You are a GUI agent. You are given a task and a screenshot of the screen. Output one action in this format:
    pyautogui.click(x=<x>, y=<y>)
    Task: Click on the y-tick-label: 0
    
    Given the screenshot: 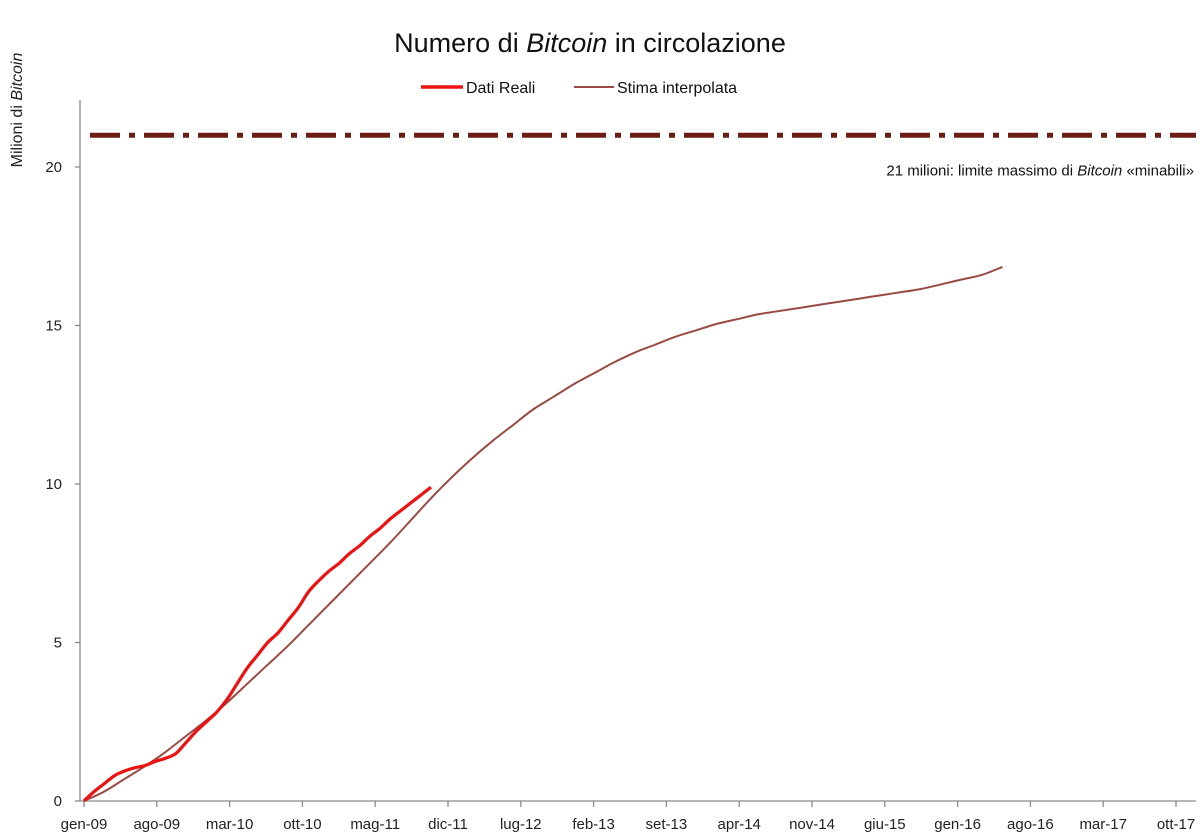 What is the action you would take?
    pyautogui.click(x=58, y=801)
    